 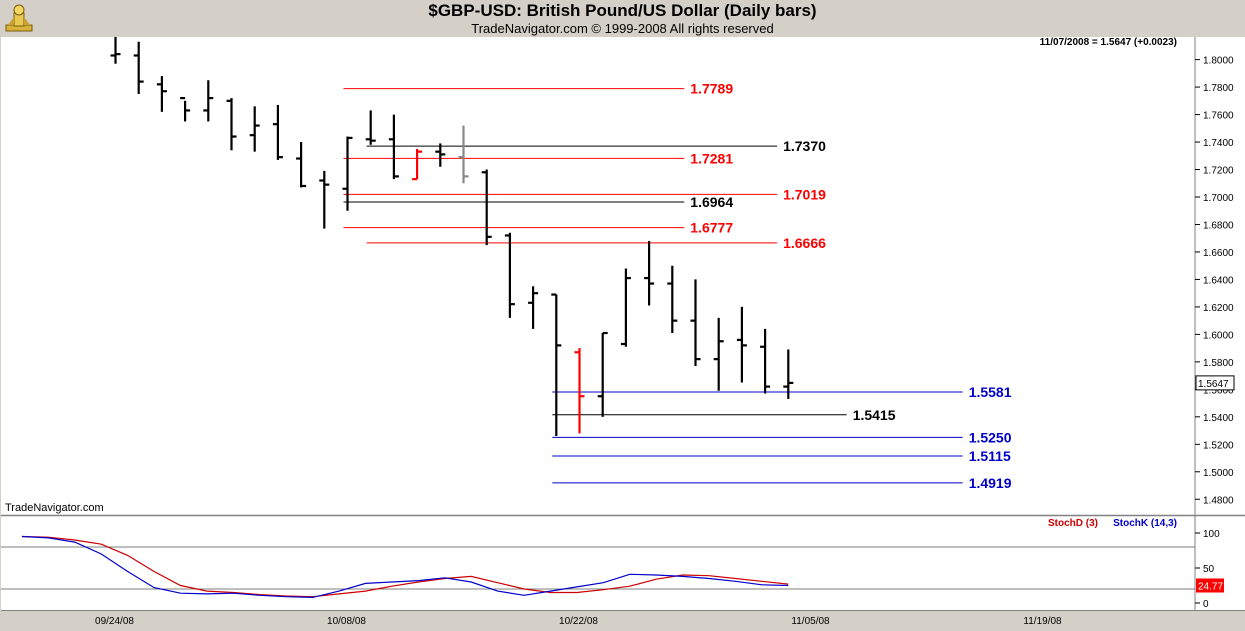 What do you see at coordinates (711, 228) in the screenshot?
I see `level-label: 1.6777` at bounding box center [711, 228].